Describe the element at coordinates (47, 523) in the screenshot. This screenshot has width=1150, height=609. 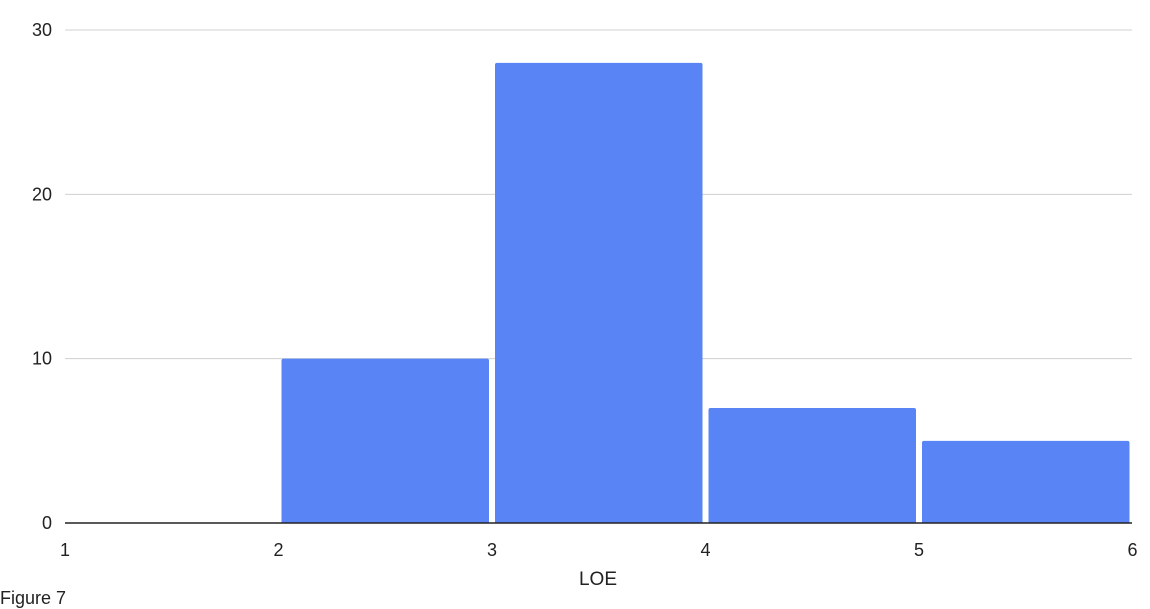
I see `y-tick-label-0: 0` at that location.